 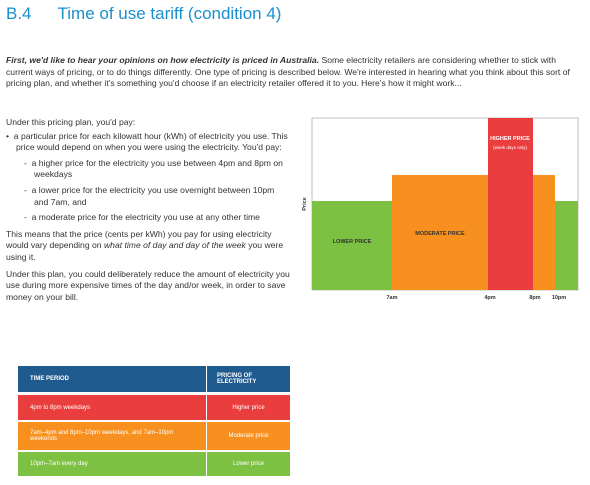 I want to click on header-cell: TIME PERIOD, so click(x=112, y=379).